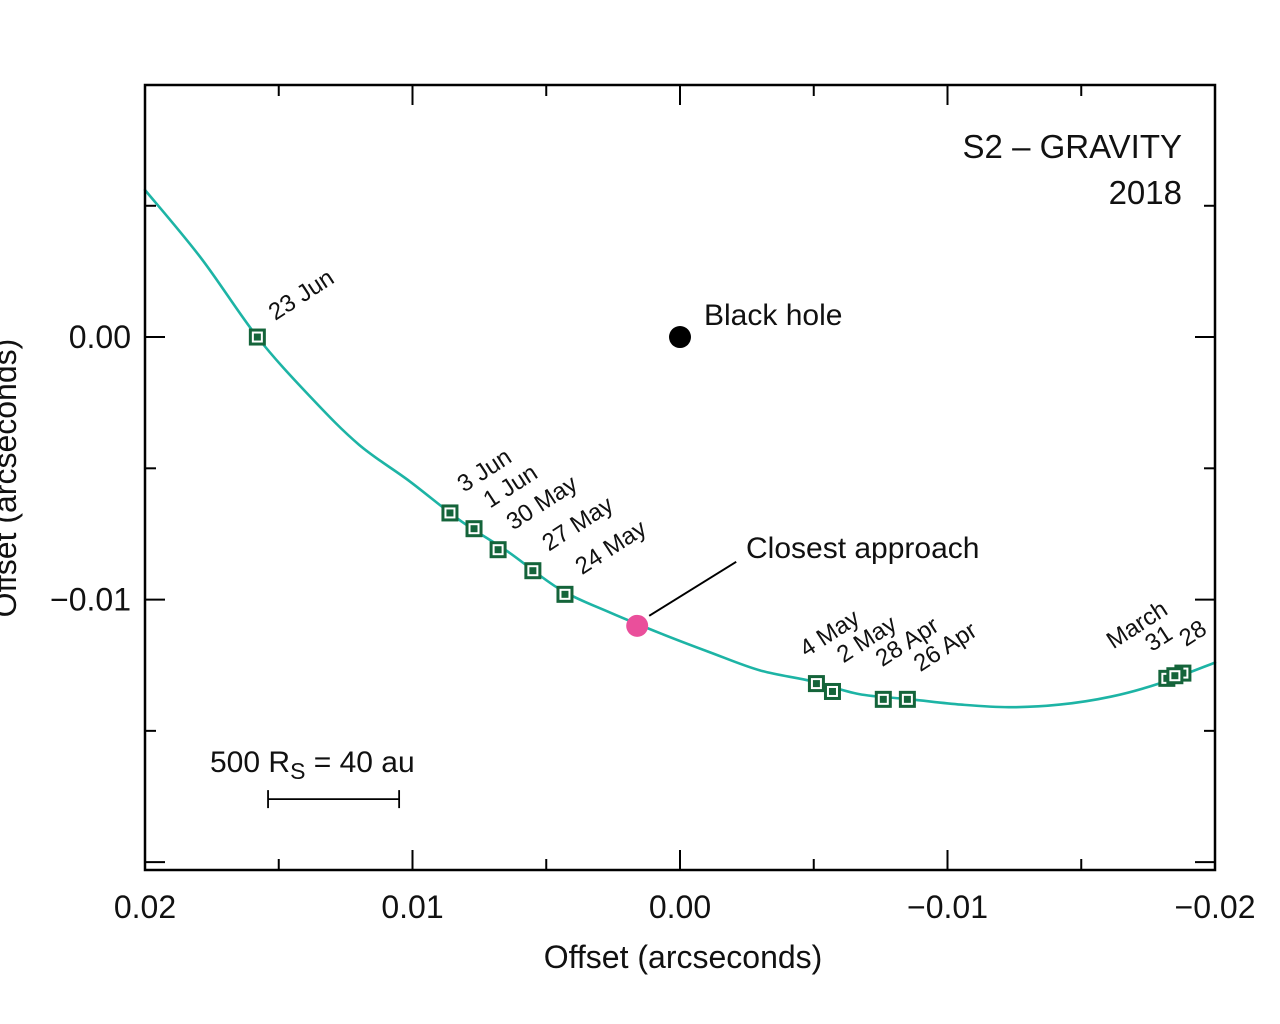 The height and width of the screenshot is (1024, 1280). Describe the element at coordinates (100, 337) in the screenshot. I see `y-tick-label: 0.00` at that location.